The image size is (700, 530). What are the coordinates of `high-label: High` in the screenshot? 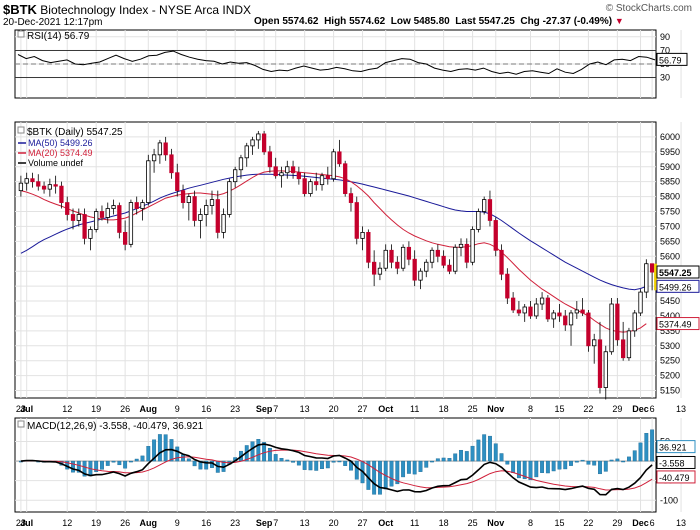 It's located at (335, 21).